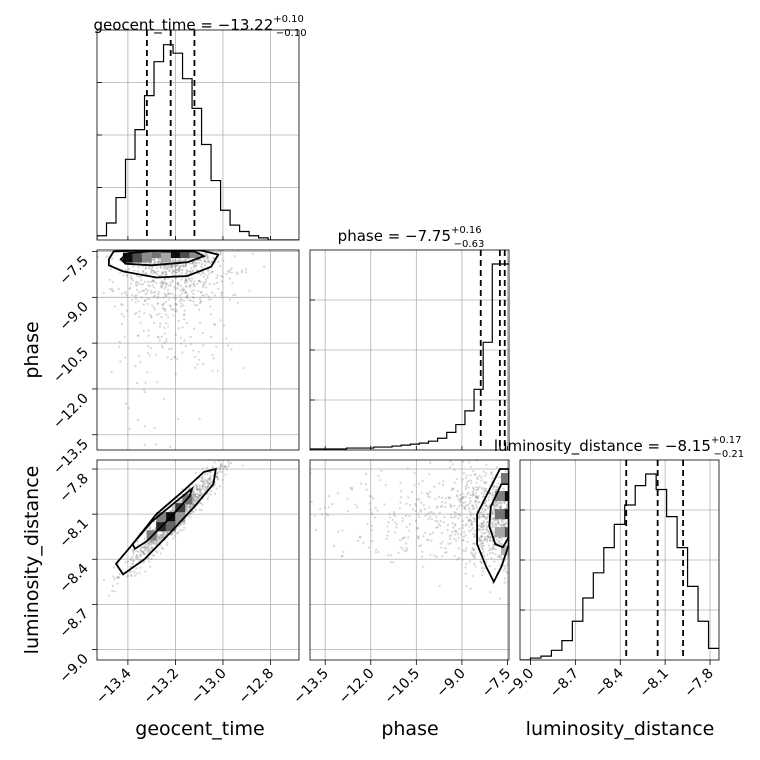  What do you see at coordinates (726, 440) in the screenshot?
I see `title-luminosity-distance-plus: +0.17` at bounding box center [726, 440].